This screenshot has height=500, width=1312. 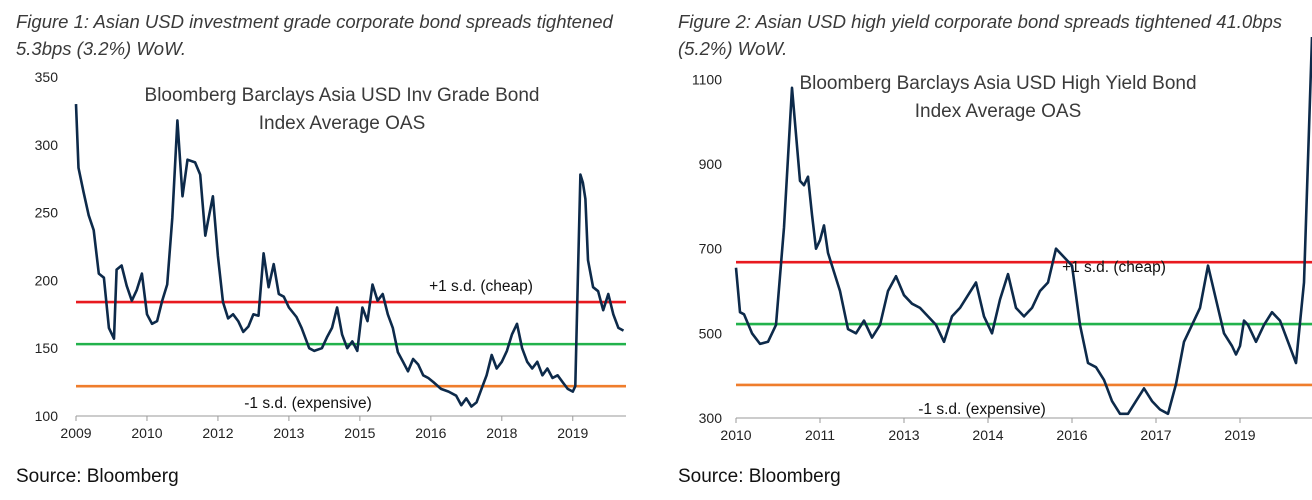 What do you see at coordinates (47, 213) in the screenshot?
I see `y-tick-label: 250` at bounding box center [47, 213].